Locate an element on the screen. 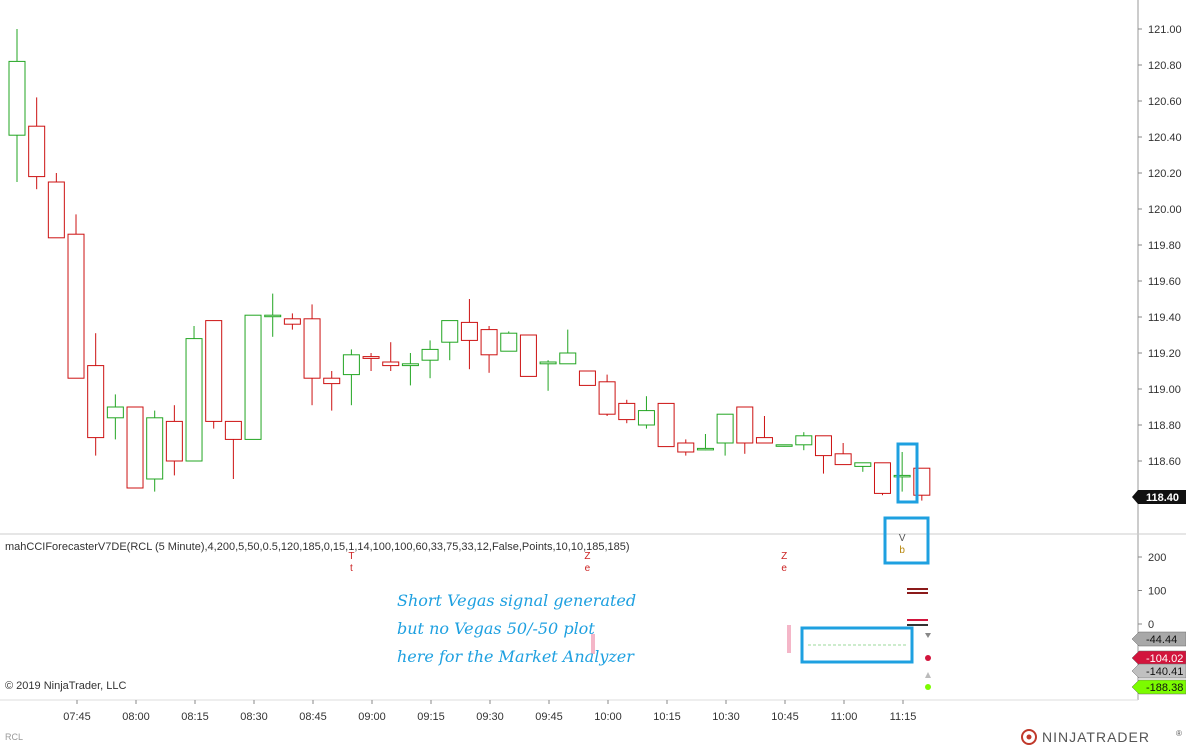  indicator-value-tag: -188.38 is located at coordinates (1158, 687).